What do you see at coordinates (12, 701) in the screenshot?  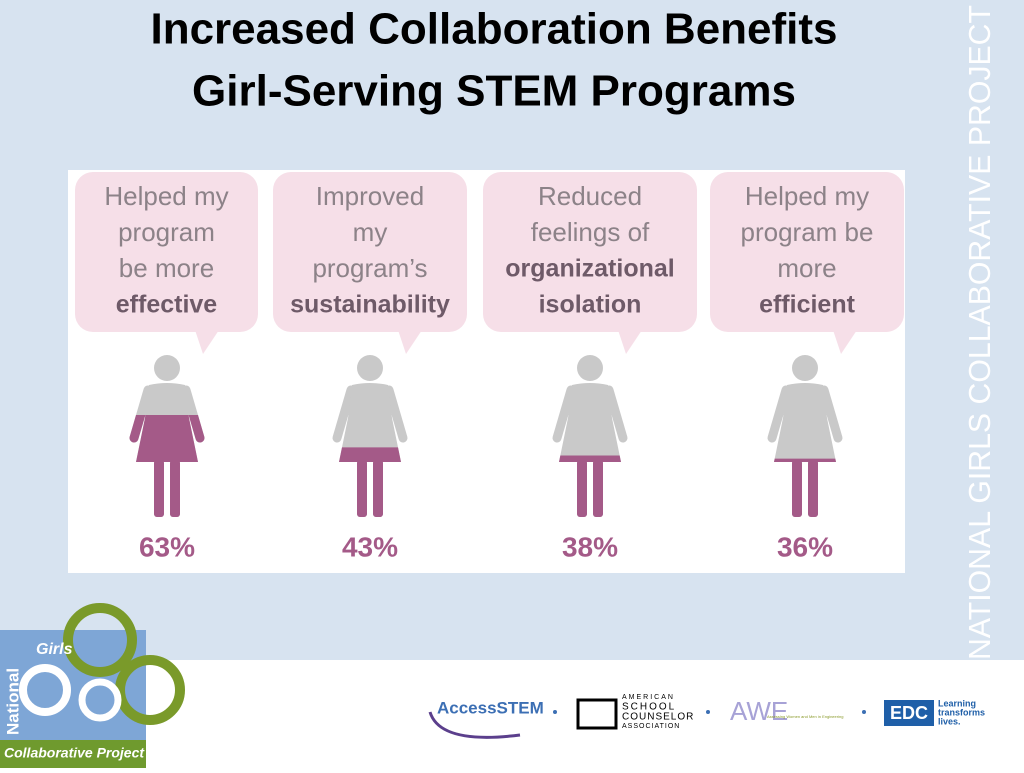 I see `logo-text: National` at bounding box center [12, 701].